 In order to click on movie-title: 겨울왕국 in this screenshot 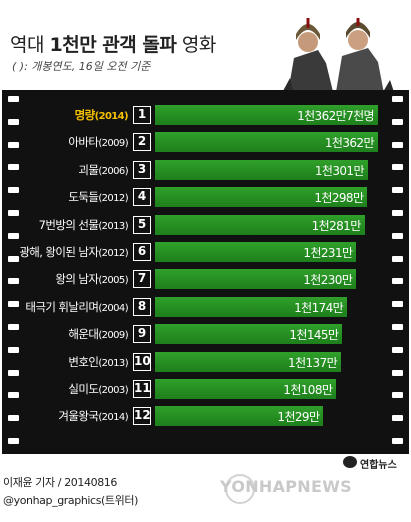, I will do `click(78, 416)`.